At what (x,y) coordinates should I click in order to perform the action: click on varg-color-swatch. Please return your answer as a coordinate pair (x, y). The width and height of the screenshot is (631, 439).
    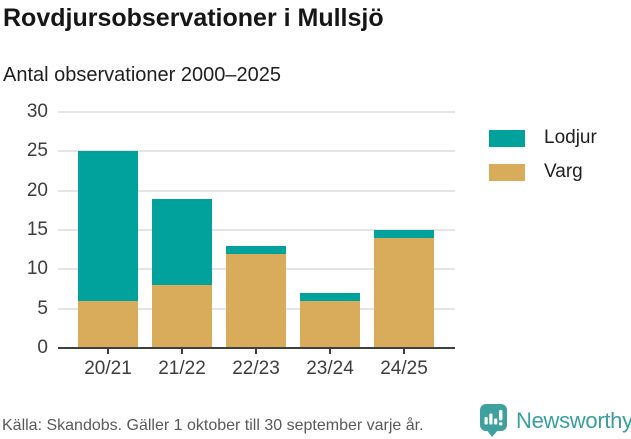
    Looking at the image, I should click on (507, 172).